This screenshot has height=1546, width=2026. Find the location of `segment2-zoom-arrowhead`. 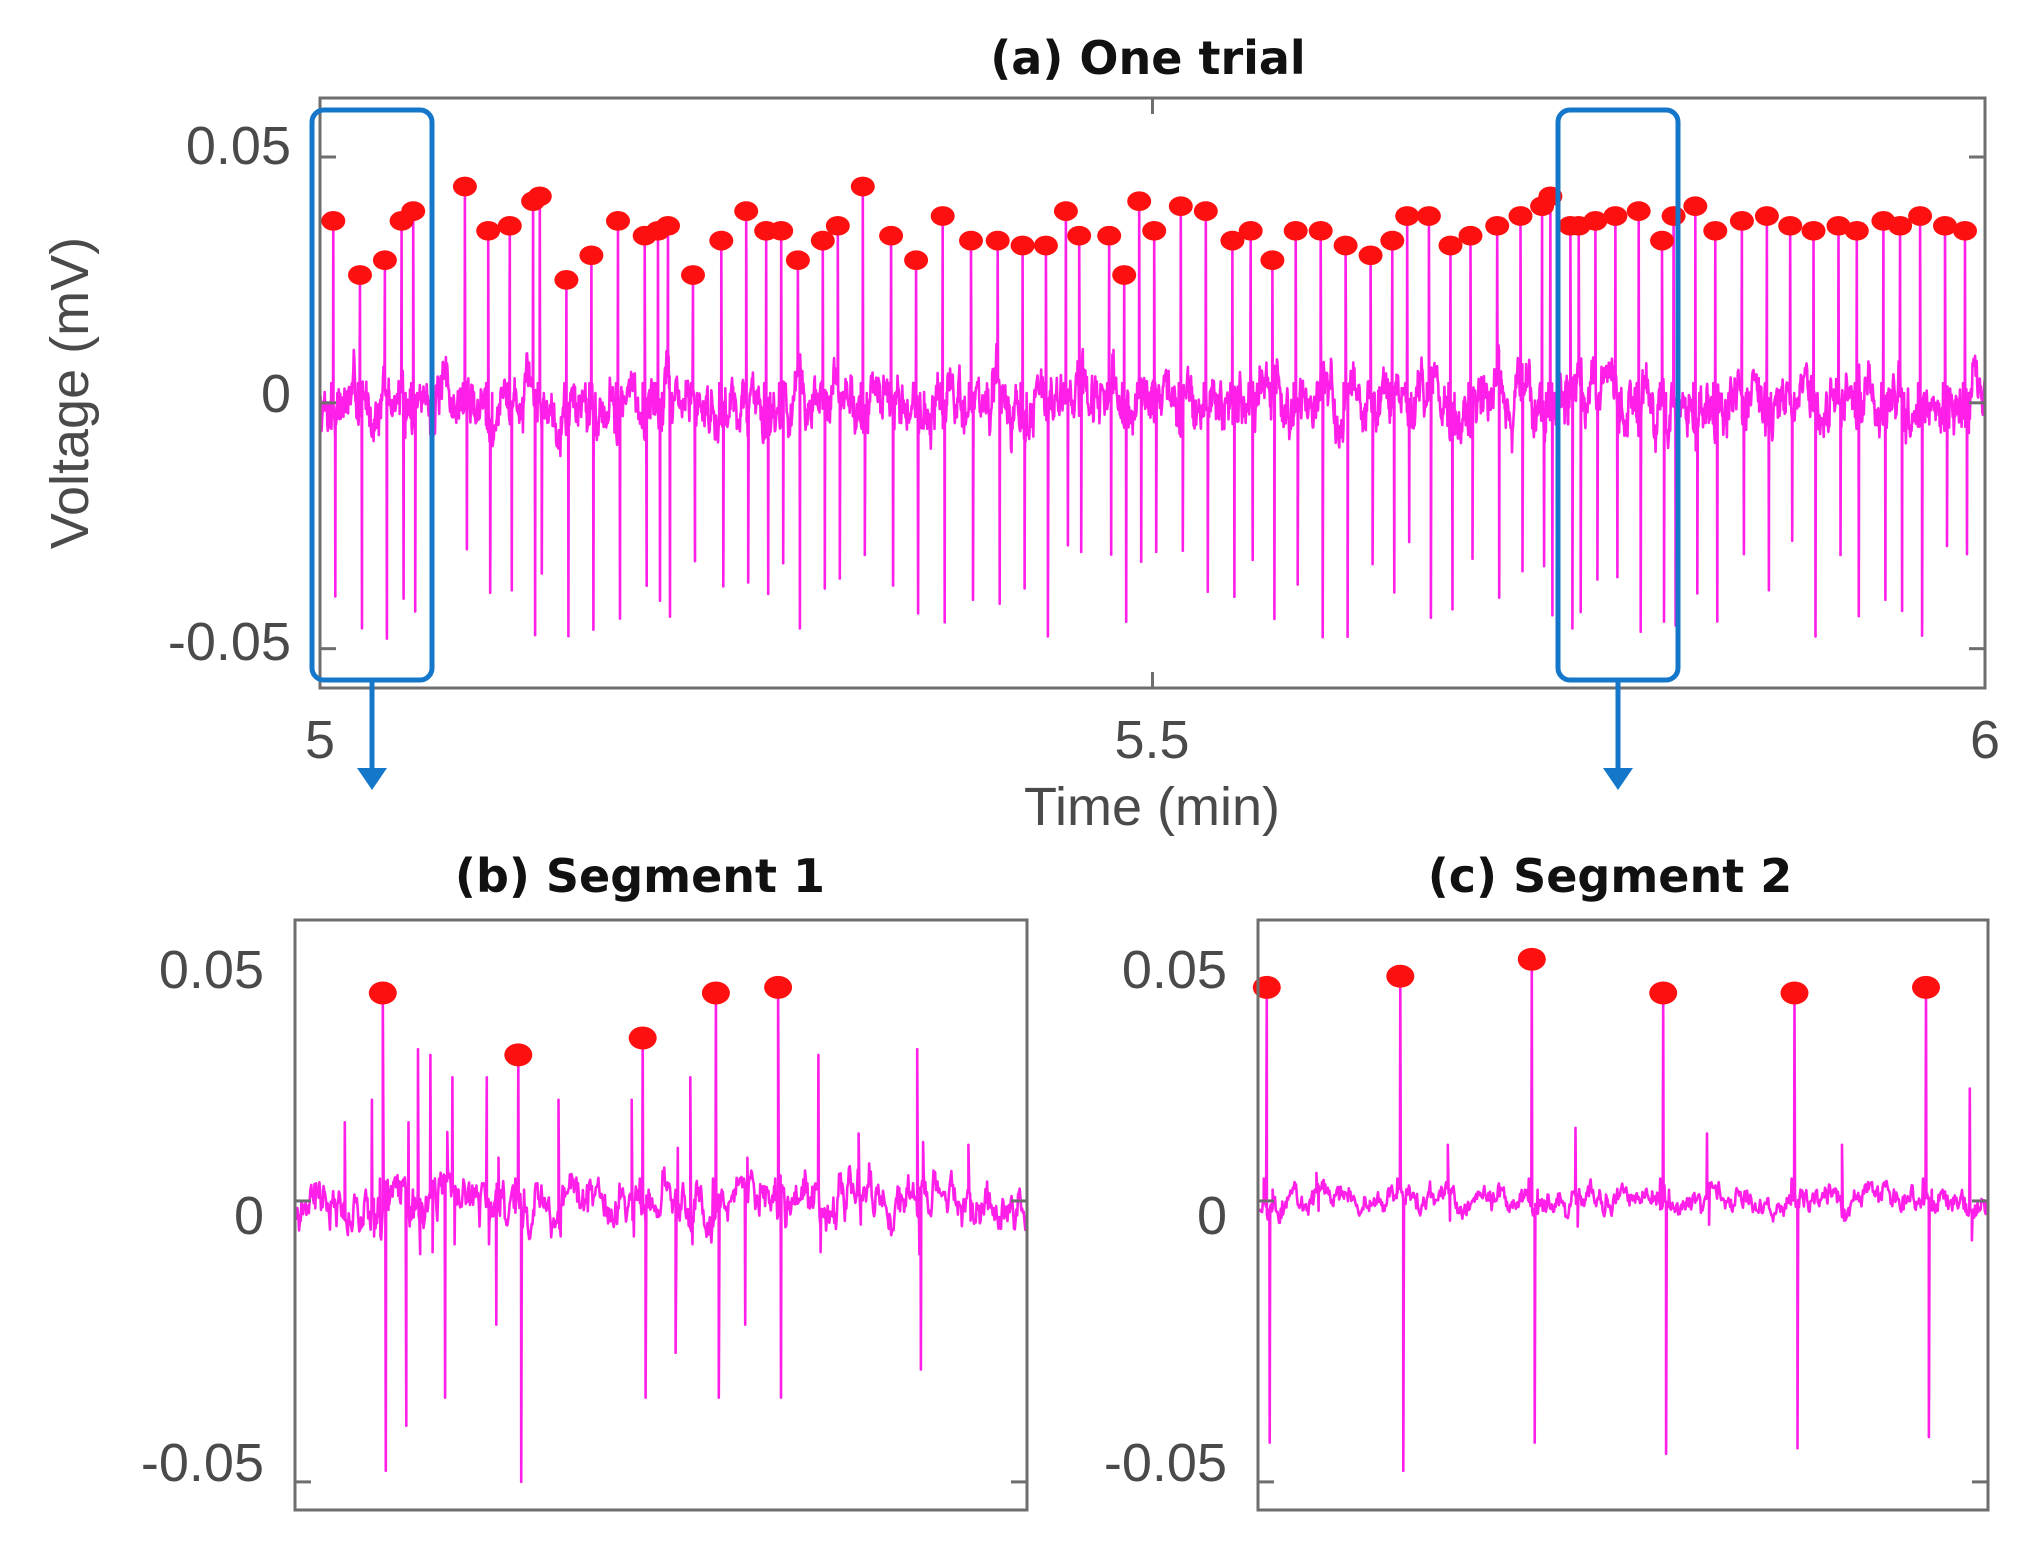

segment2-zoom-arrowhead is located at coordinates (1618, 779).